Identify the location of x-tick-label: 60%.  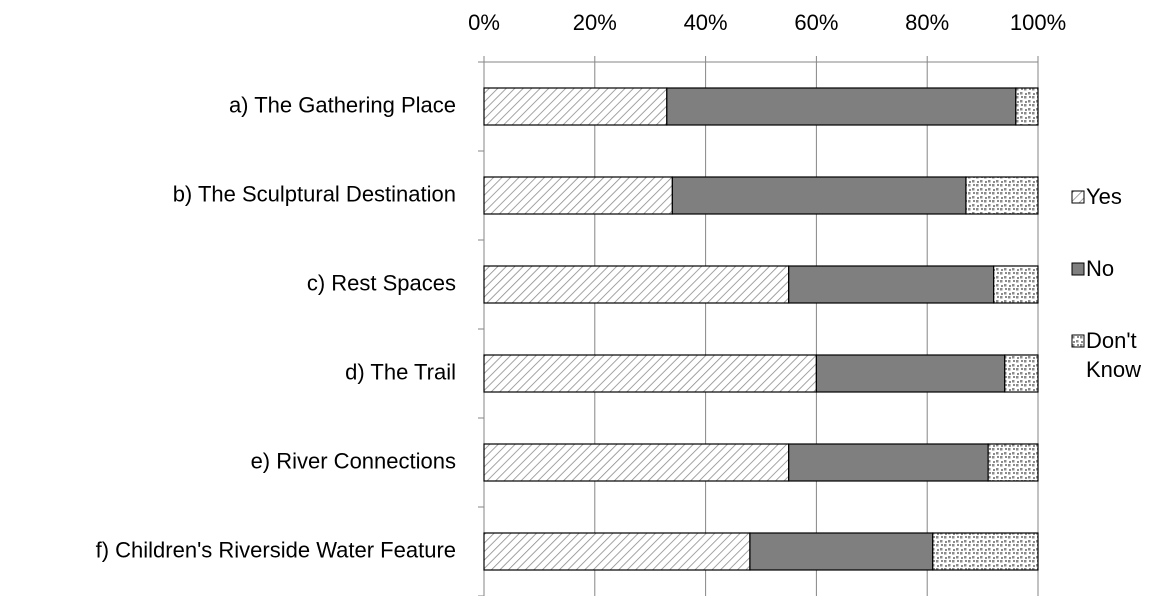
(816, 22).